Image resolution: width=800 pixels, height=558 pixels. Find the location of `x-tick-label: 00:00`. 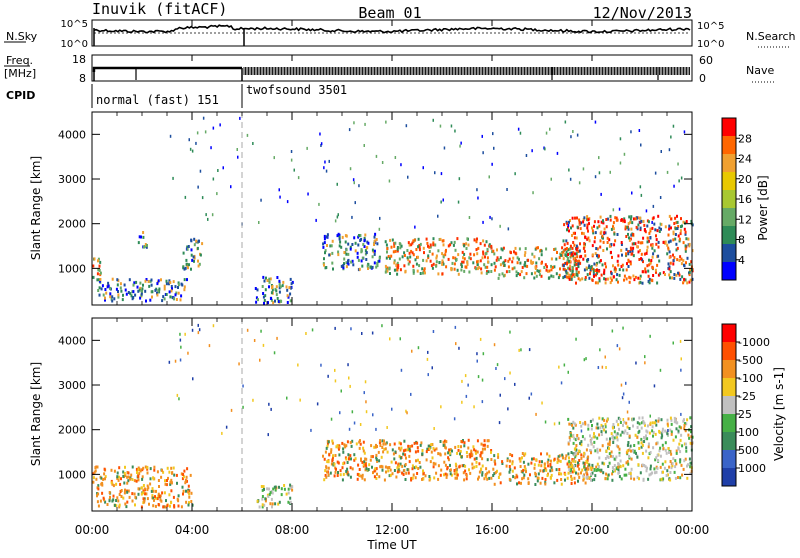

x-tick-label: 00:00 is located at coordinates (92, 530).